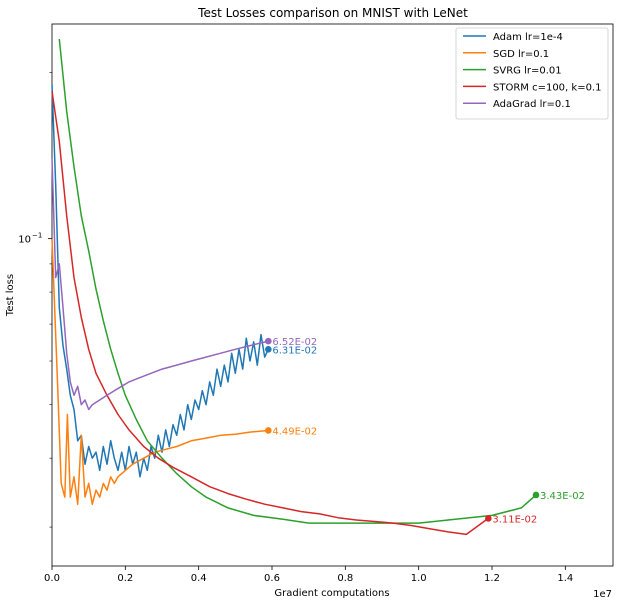  Describe the element at coordinates (52, 578) in the screenshot. I see `x-tick-label: 0.0` at that location.